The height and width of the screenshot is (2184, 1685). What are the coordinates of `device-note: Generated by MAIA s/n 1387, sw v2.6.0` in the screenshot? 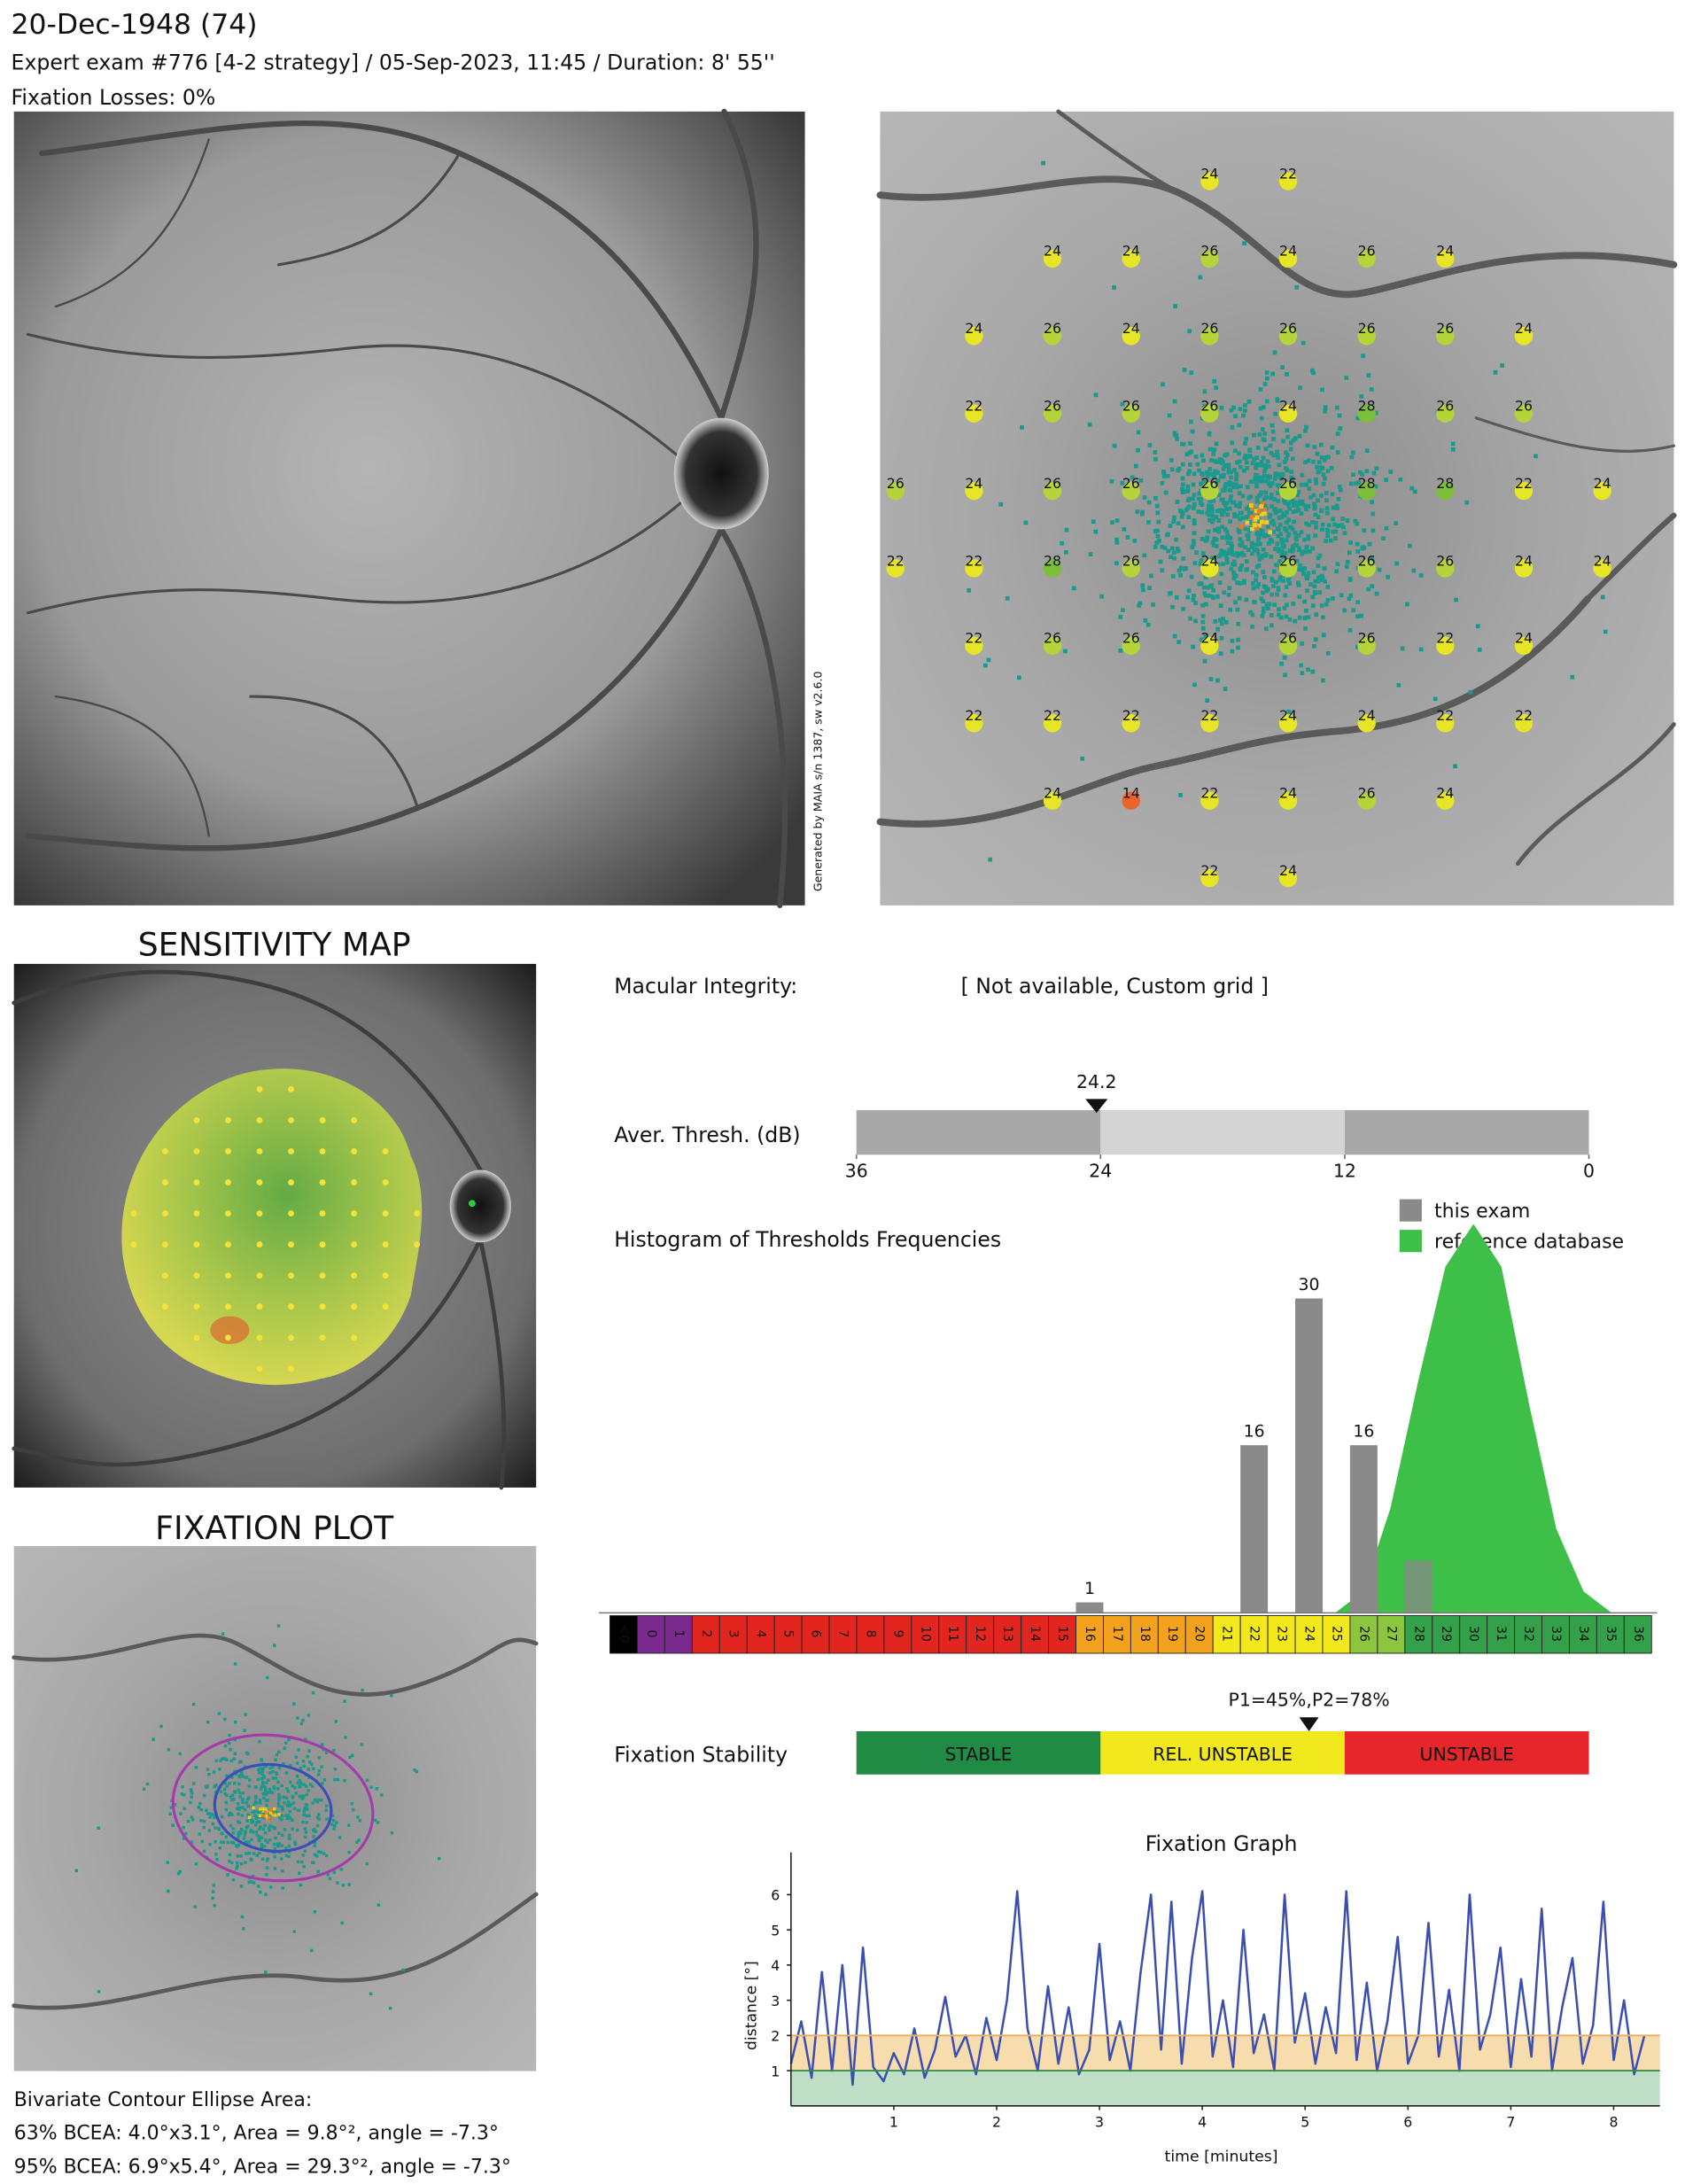 It's located at (817, 781).